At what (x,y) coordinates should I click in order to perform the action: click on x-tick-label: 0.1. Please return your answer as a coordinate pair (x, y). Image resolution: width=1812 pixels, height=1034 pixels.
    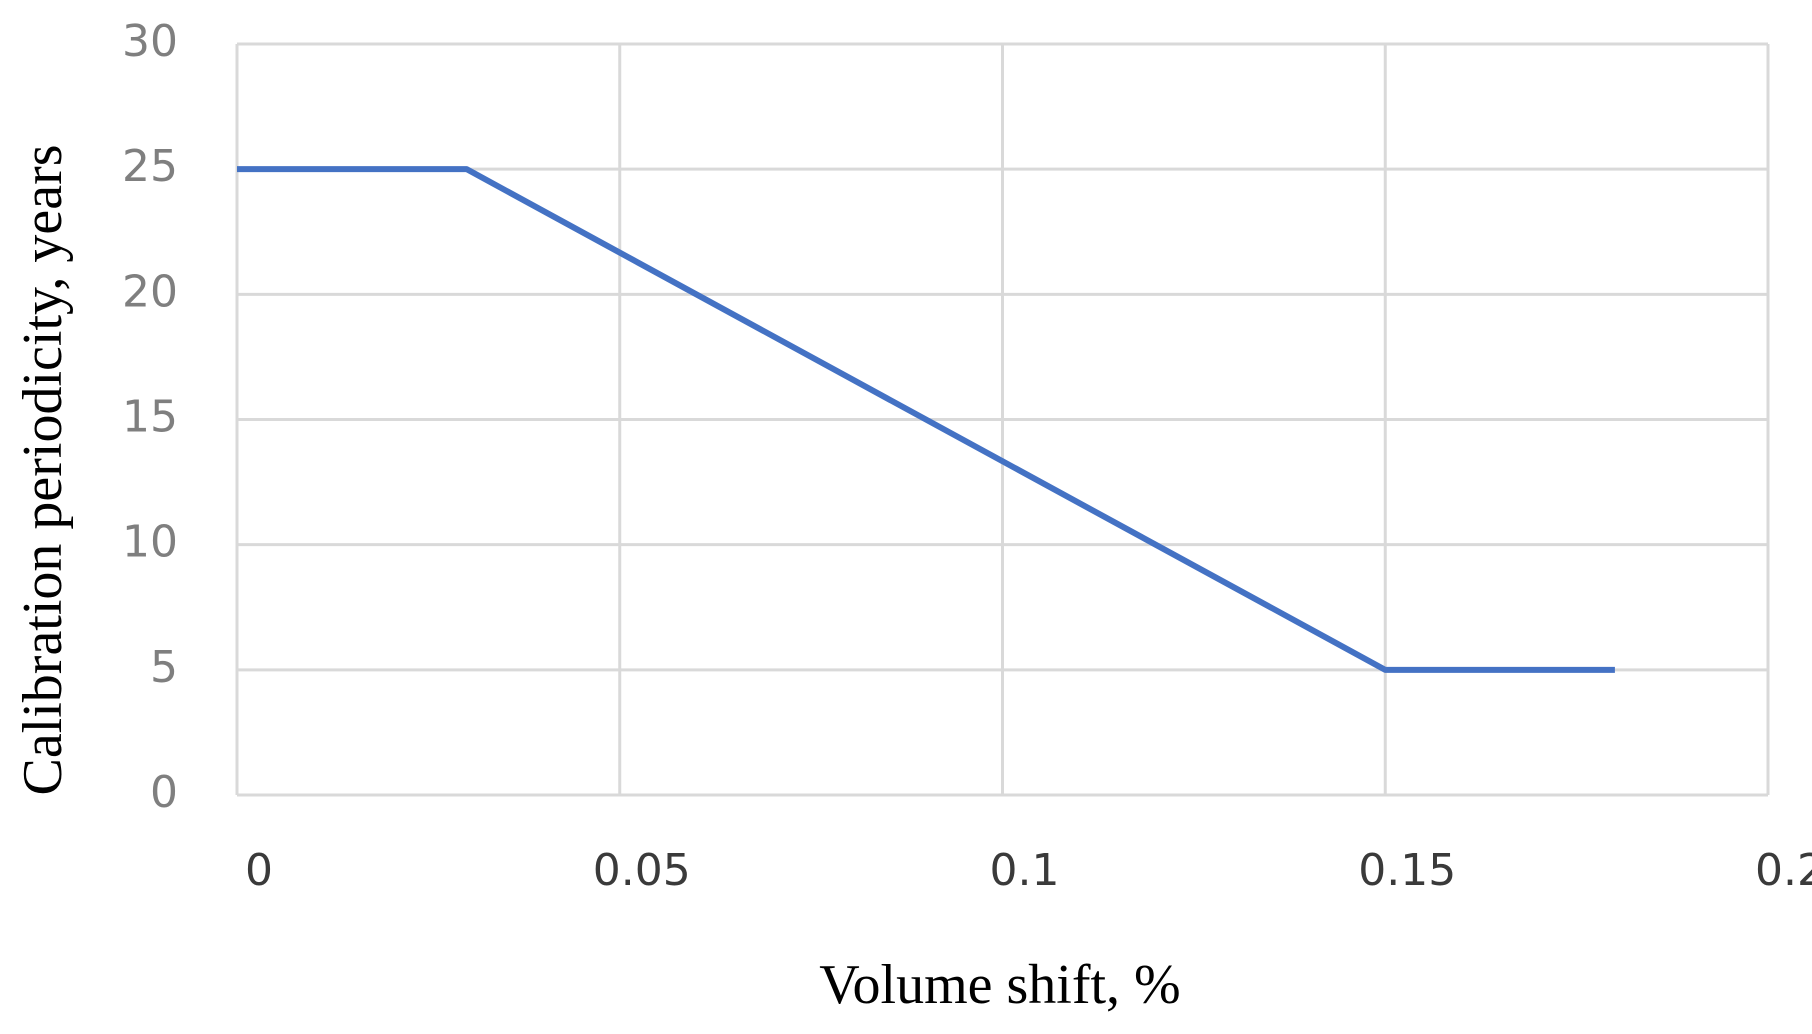
    Looking at the image, I should click on (1025, 870).